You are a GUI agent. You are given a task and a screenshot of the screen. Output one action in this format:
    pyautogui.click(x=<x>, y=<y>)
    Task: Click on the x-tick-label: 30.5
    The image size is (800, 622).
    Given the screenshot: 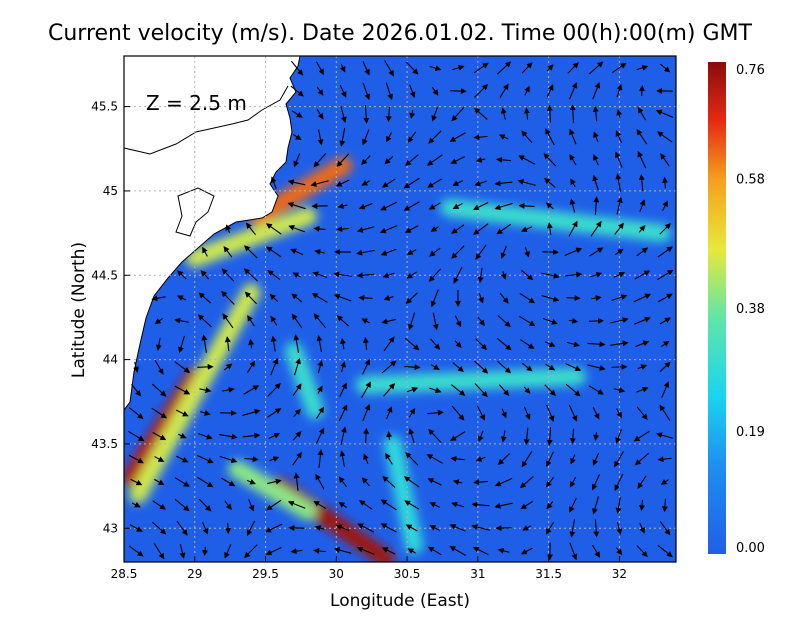 What is the action you would take?
    pyautogui.click(x=407, y=574)
    